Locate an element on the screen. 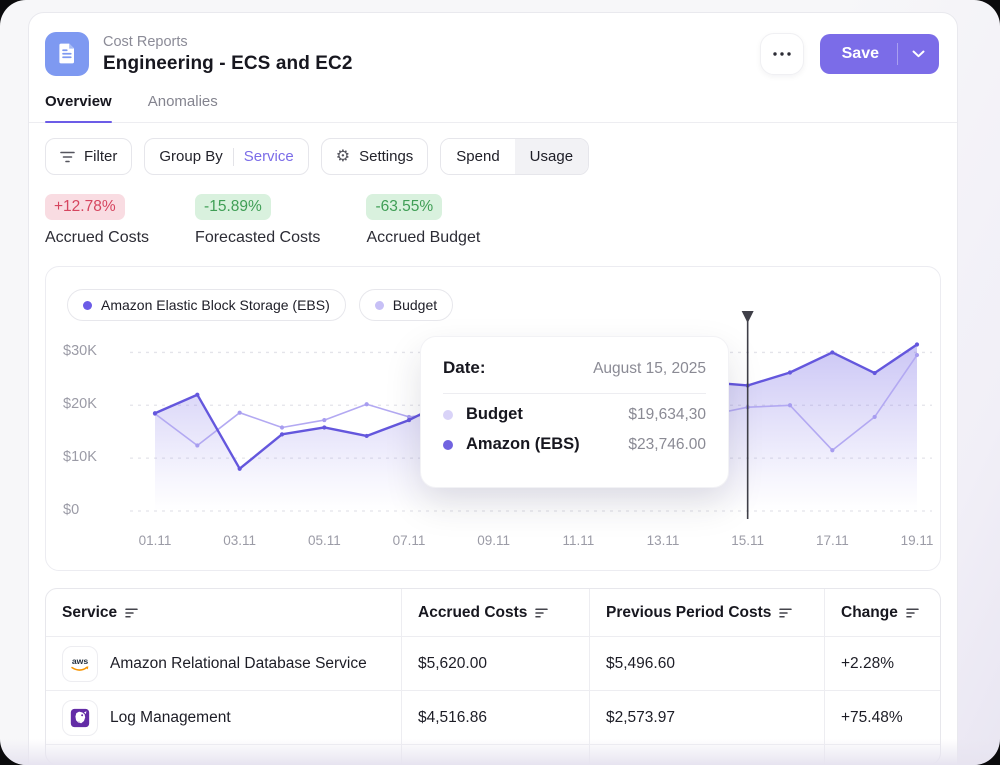 This screenshot has width=1000, height=765. stat-change-badge: -63.55% is located at coordinates (404, 207).